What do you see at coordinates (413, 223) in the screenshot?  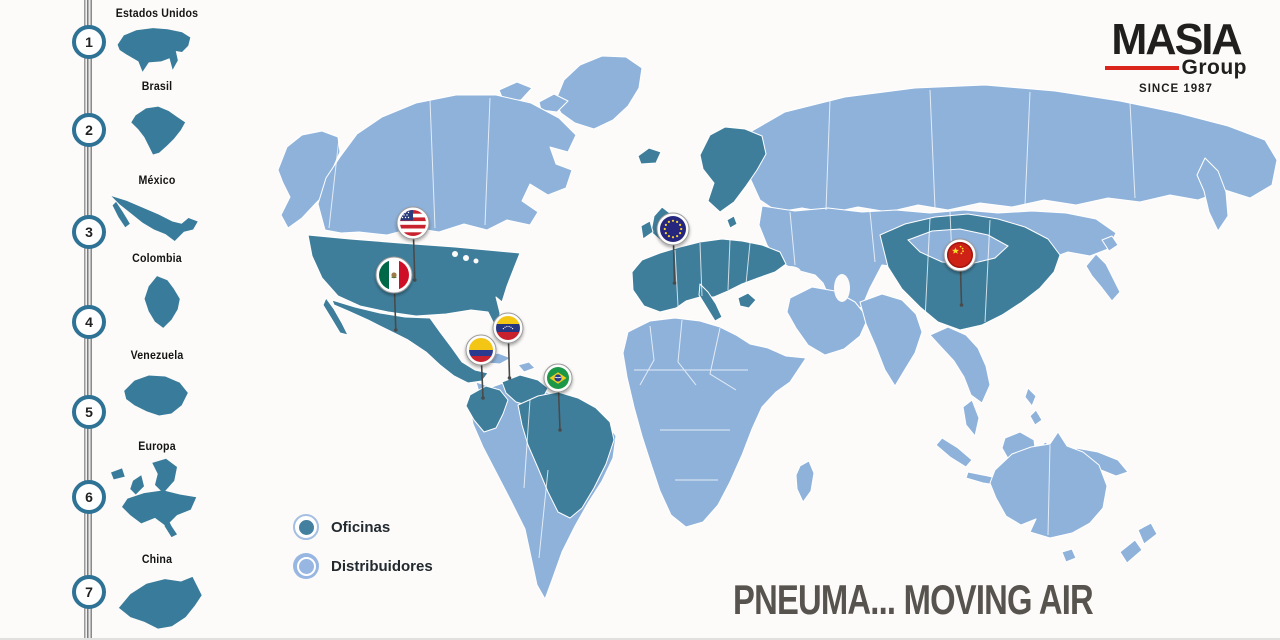 I see `usa-flag-icon` at bounding box center [413, 223].